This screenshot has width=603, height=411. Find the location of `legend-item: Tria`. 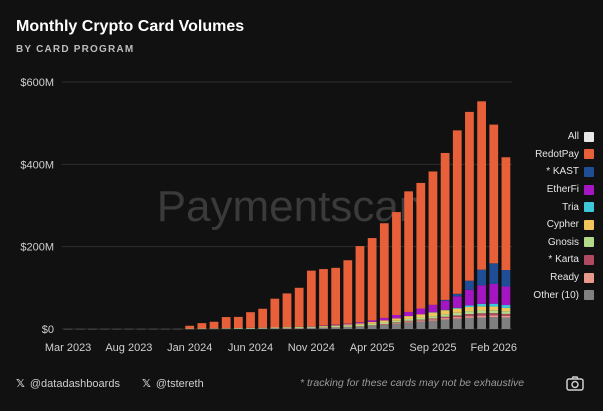

legend-item: Tria is located at coordinates (548, 207).